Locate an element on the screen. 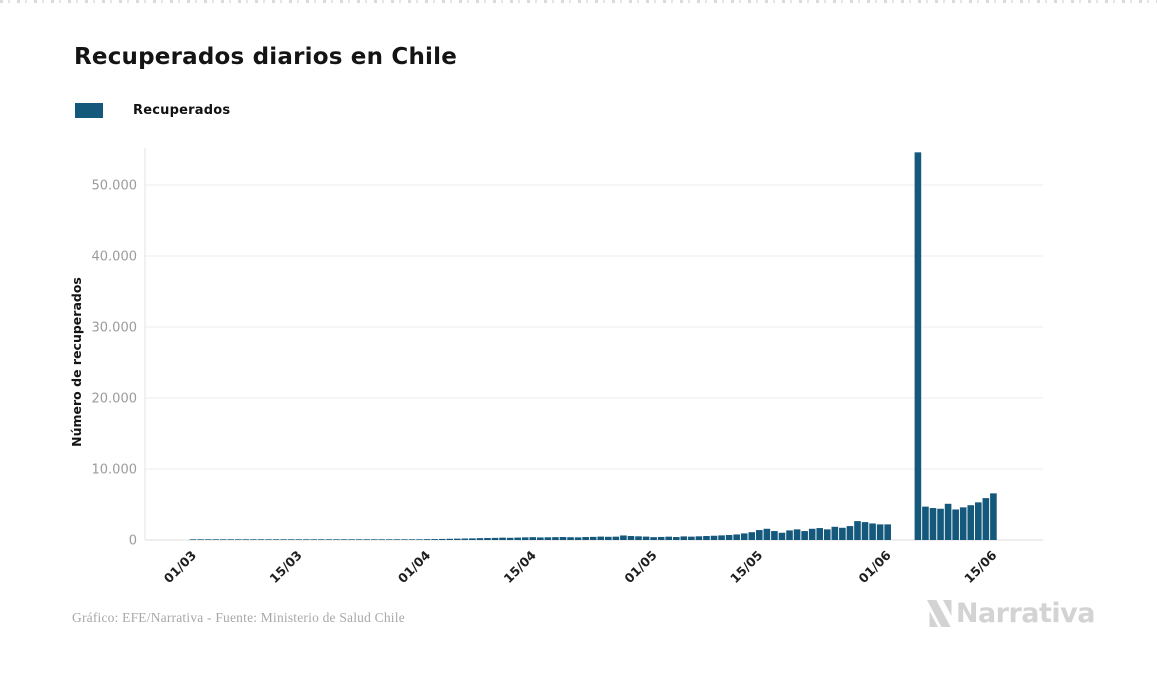 This screenshot has height=674, width=1157. narrativa-logo: Narrativa is located at coordinates (1011, 613).